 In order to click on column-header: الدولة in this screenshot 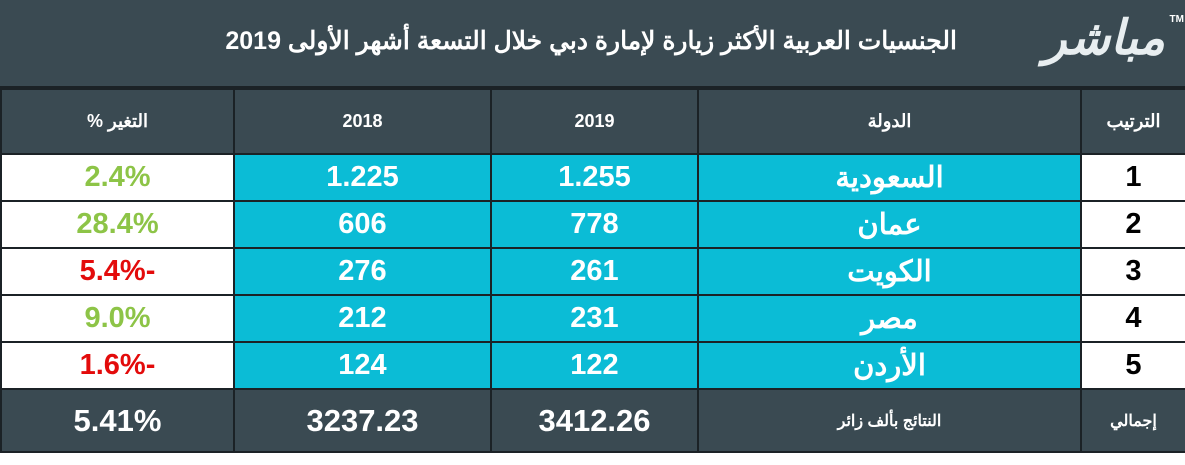, I will do `click(889, 121)`.